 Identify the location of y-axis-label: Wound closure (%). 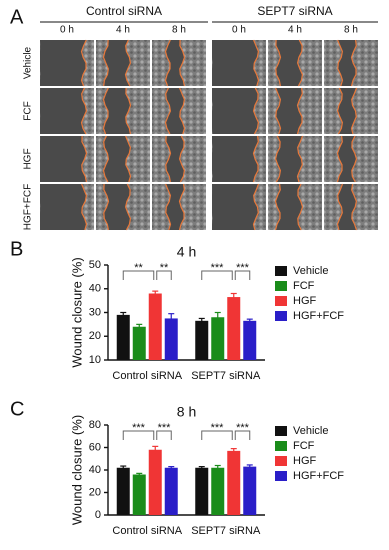
(76, 470).